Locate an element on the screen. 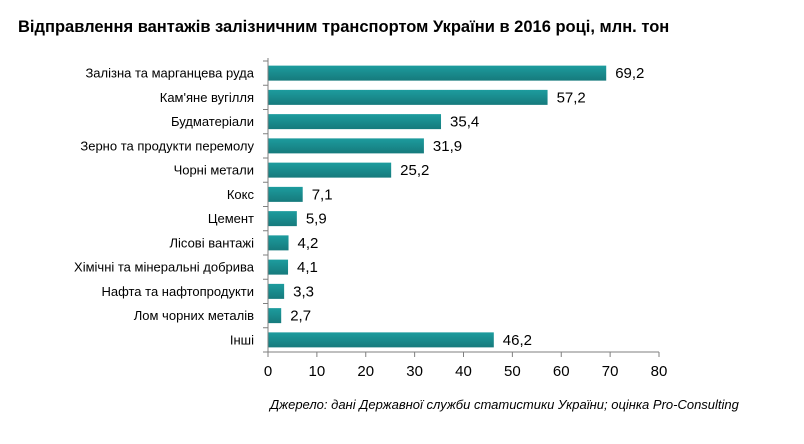  x-tick-label: 30 is located at coordinates (414, 371).